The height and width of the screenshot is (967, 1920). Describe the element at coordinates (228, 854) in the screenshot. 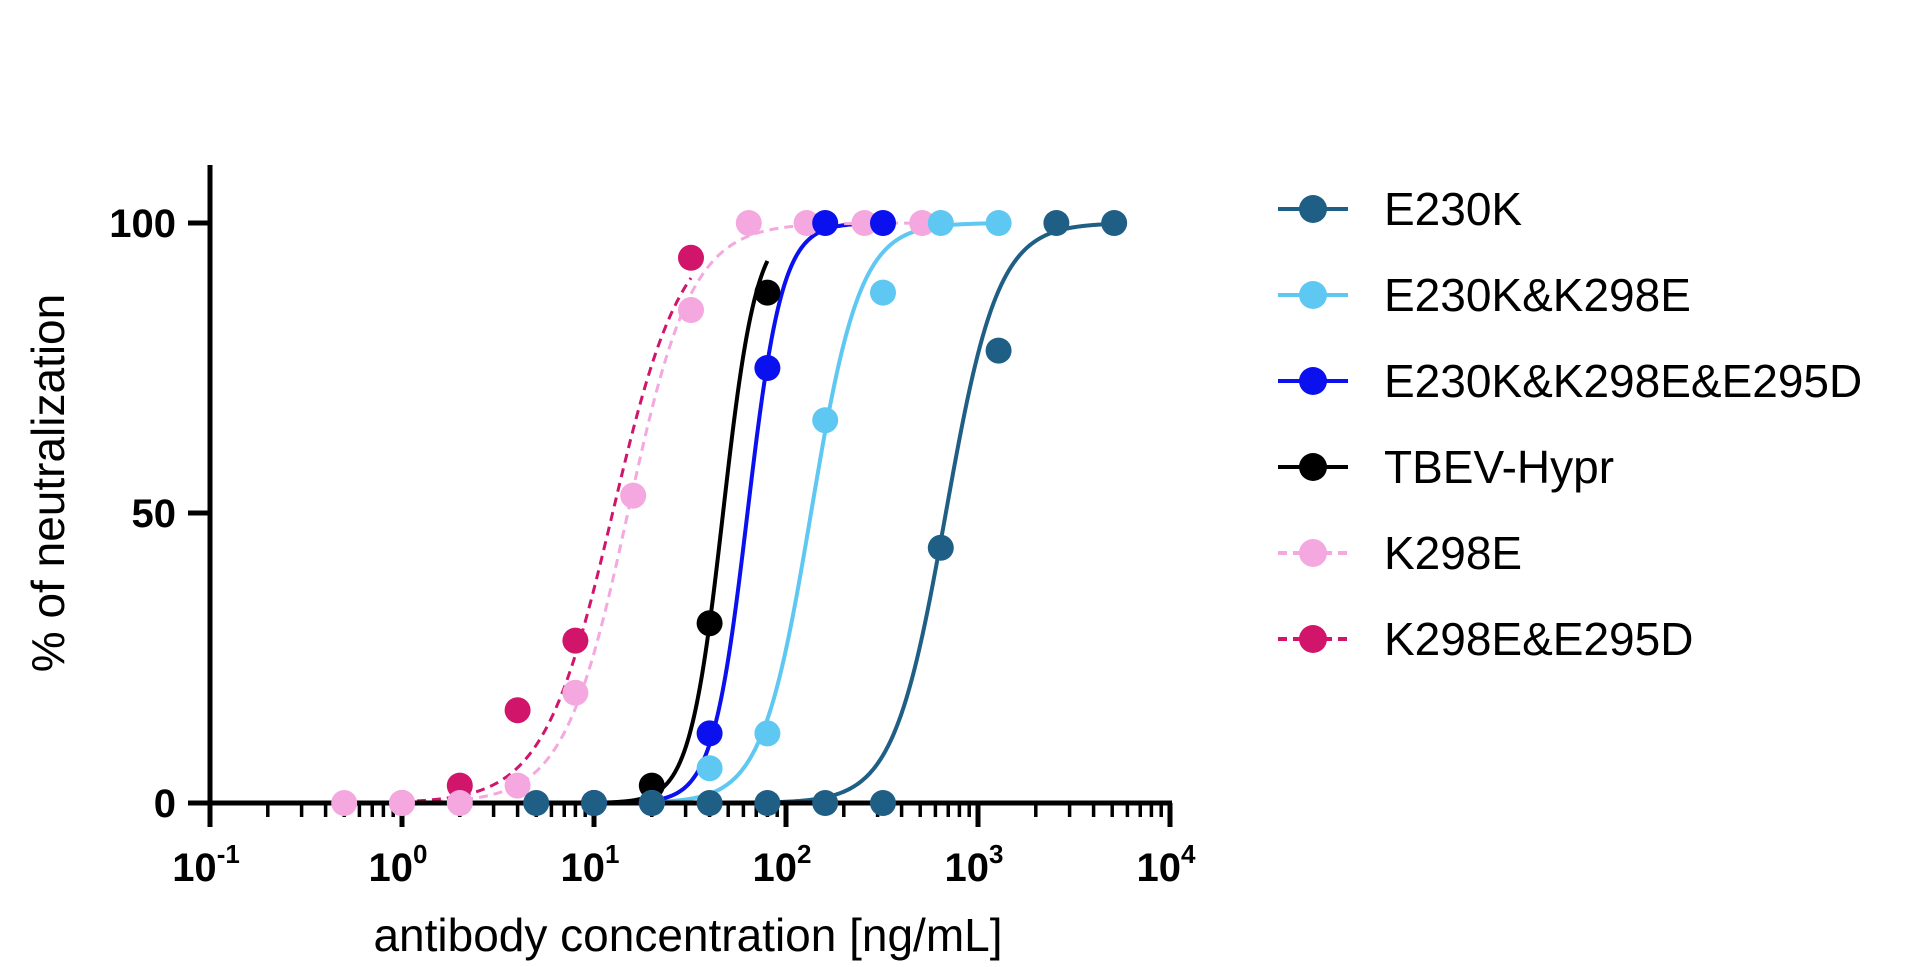

I see `x-tick-exponent: -1` at that location.